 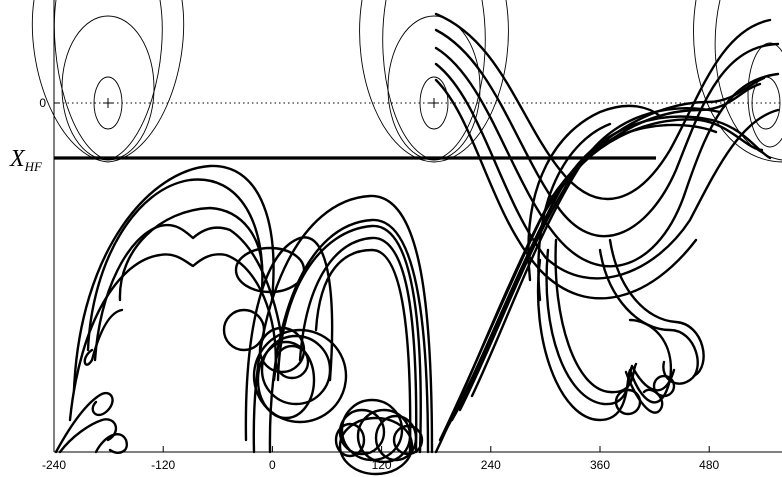 What do you see at coordinates (33, 166) in the screenshot?
I see `xhf-label-subscript: HF` at bounding box center [33, 166].